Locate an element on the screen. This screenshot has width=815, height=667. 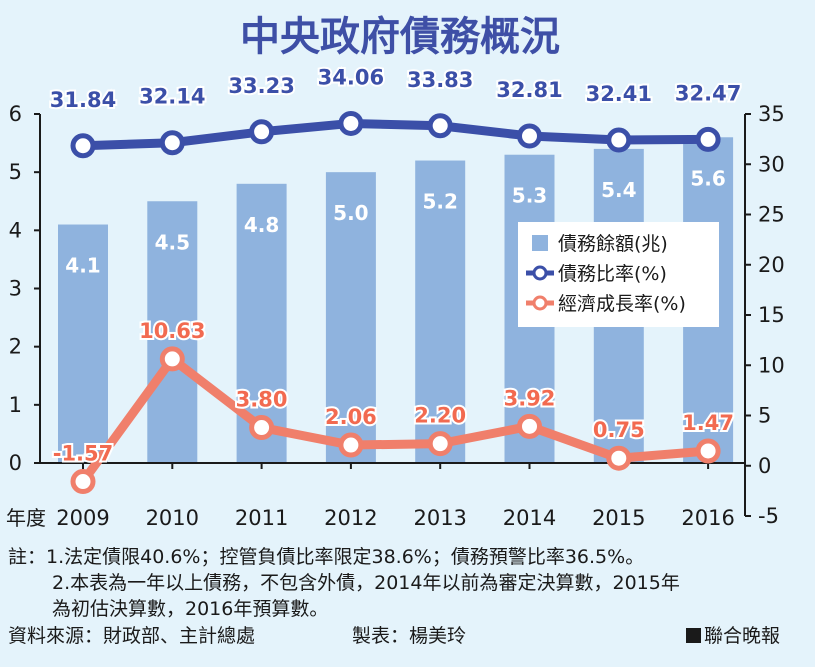
right-tick-label: 15 is located at coordinates (771, 315).